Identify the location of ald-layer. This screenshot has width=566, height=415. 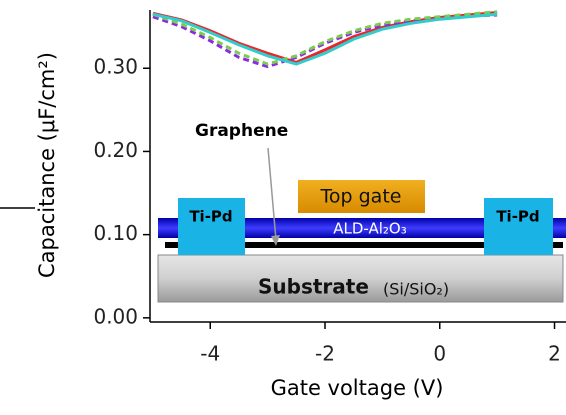
(362, 228).